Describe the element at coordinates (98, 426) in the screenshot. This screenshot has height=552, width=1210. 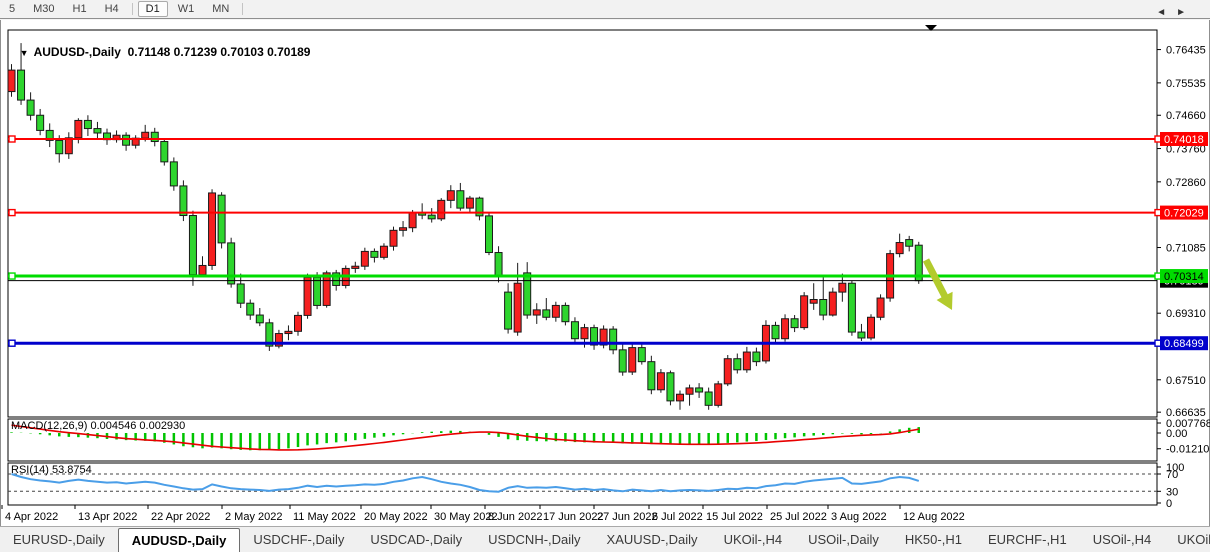
I see `macd-indicator-label: MACD(12,26,9) 0.004546 0.002930` at that location.